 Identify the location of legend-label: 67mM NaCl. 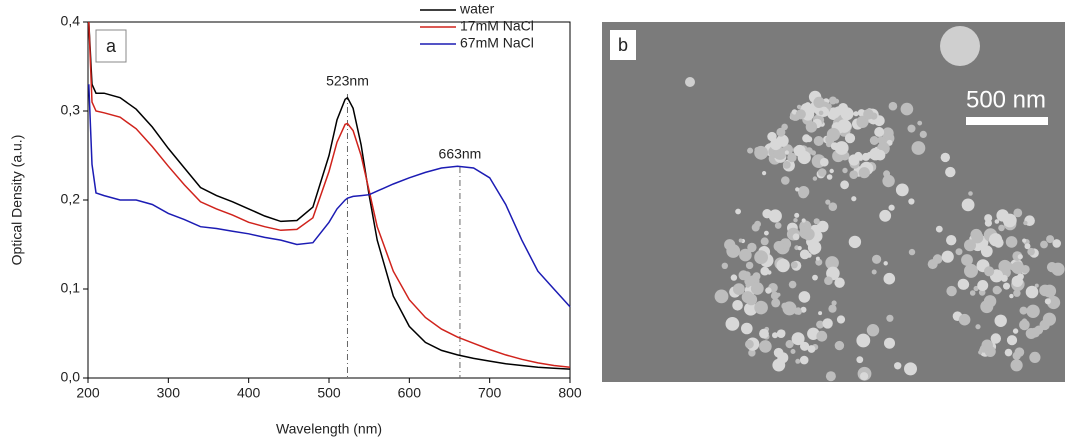
(497, 43).